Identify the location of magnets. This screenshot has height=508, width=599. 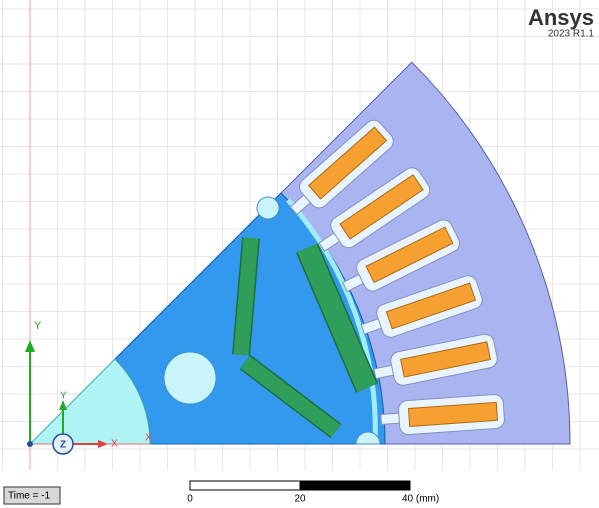
(305, 338).